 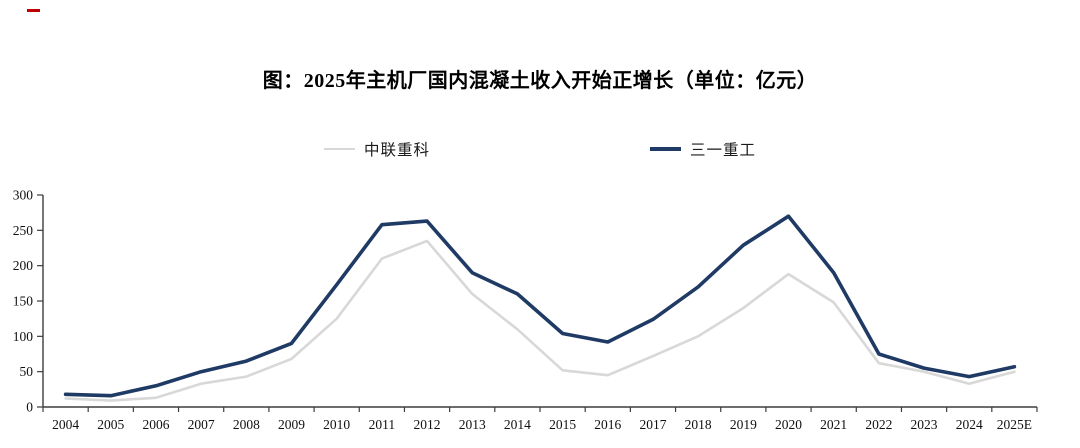 I want to click on x-axis-label: 2024, so click(x=969, y=424).